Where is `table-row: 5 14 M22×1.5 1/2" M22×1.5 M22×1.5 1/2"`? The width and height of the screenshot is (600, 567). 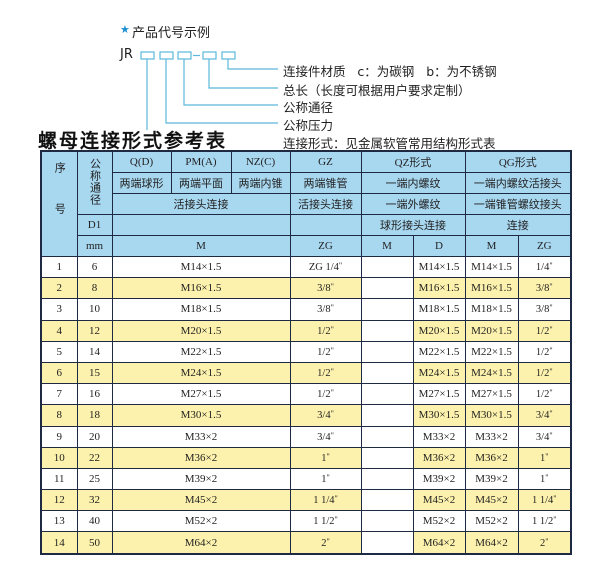
table-row: 5 14 M22×1.5 1/2" M22×1.5 M22×1.5 1/2" is located at coordinates (306, 351).